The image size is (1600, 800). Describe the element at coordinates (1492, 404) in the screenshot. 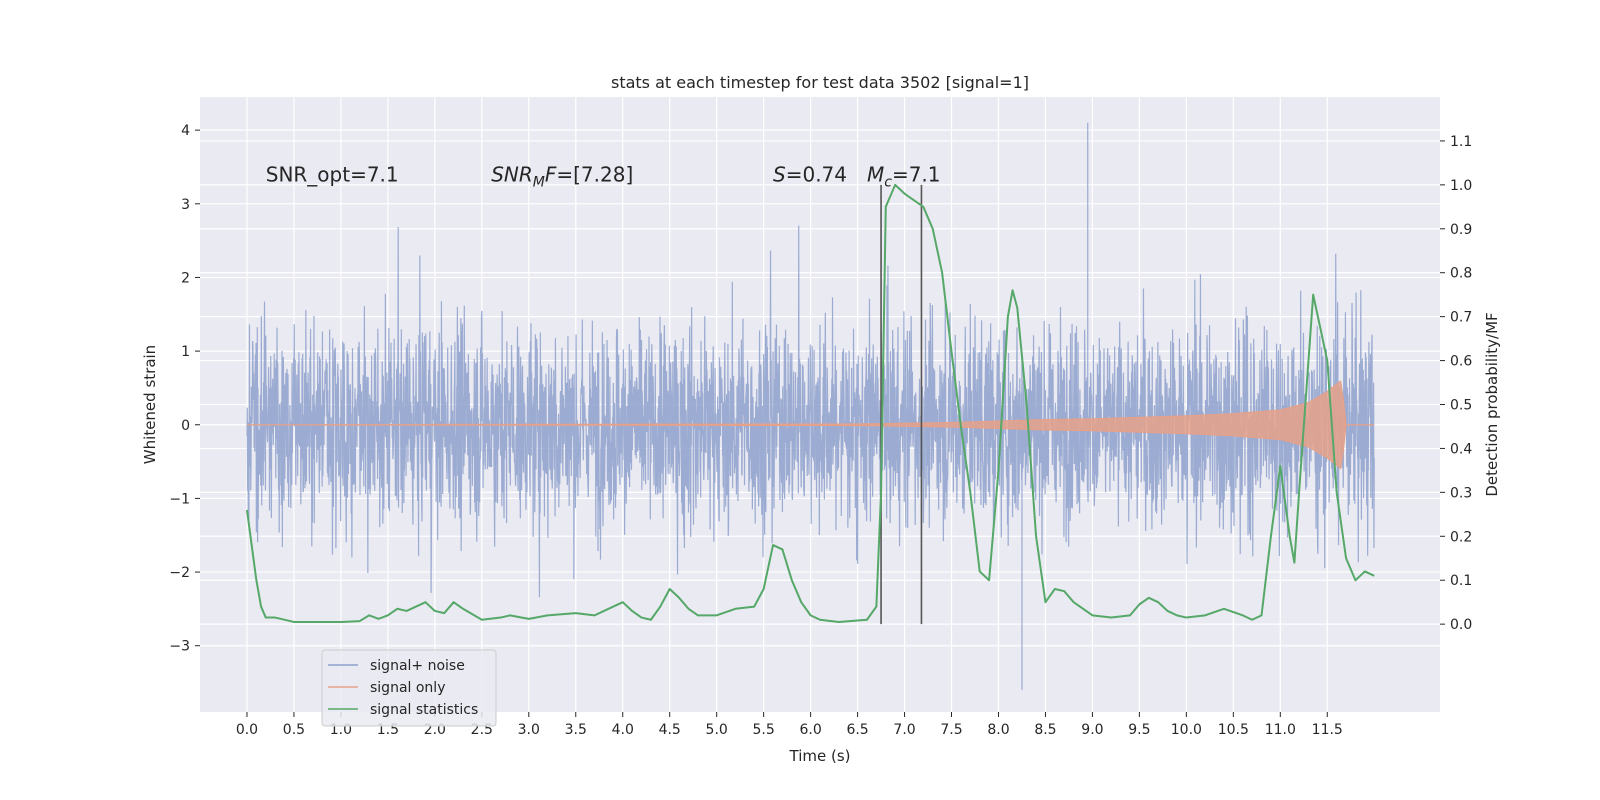

I see `y-axis-label-right: Detection probability/MF` at that location.